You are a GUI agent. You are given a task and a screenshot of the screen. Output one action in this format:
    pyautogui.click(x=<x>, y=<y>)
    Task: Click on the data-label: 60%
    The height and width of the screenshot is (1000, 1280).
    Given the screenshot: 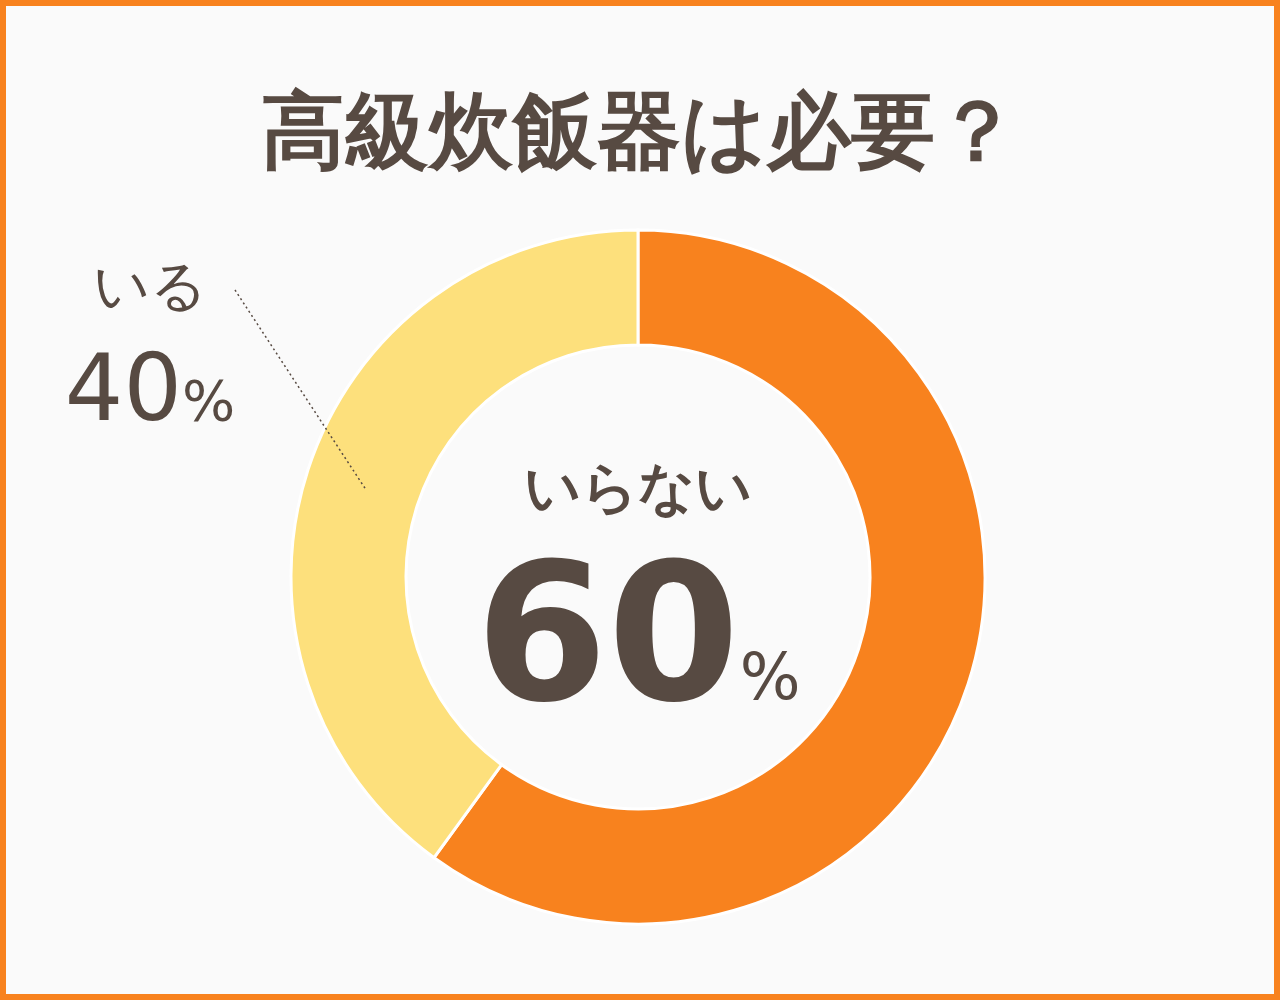 What is the action you would take?
    pyautogui.click(x=638, y=633)
    